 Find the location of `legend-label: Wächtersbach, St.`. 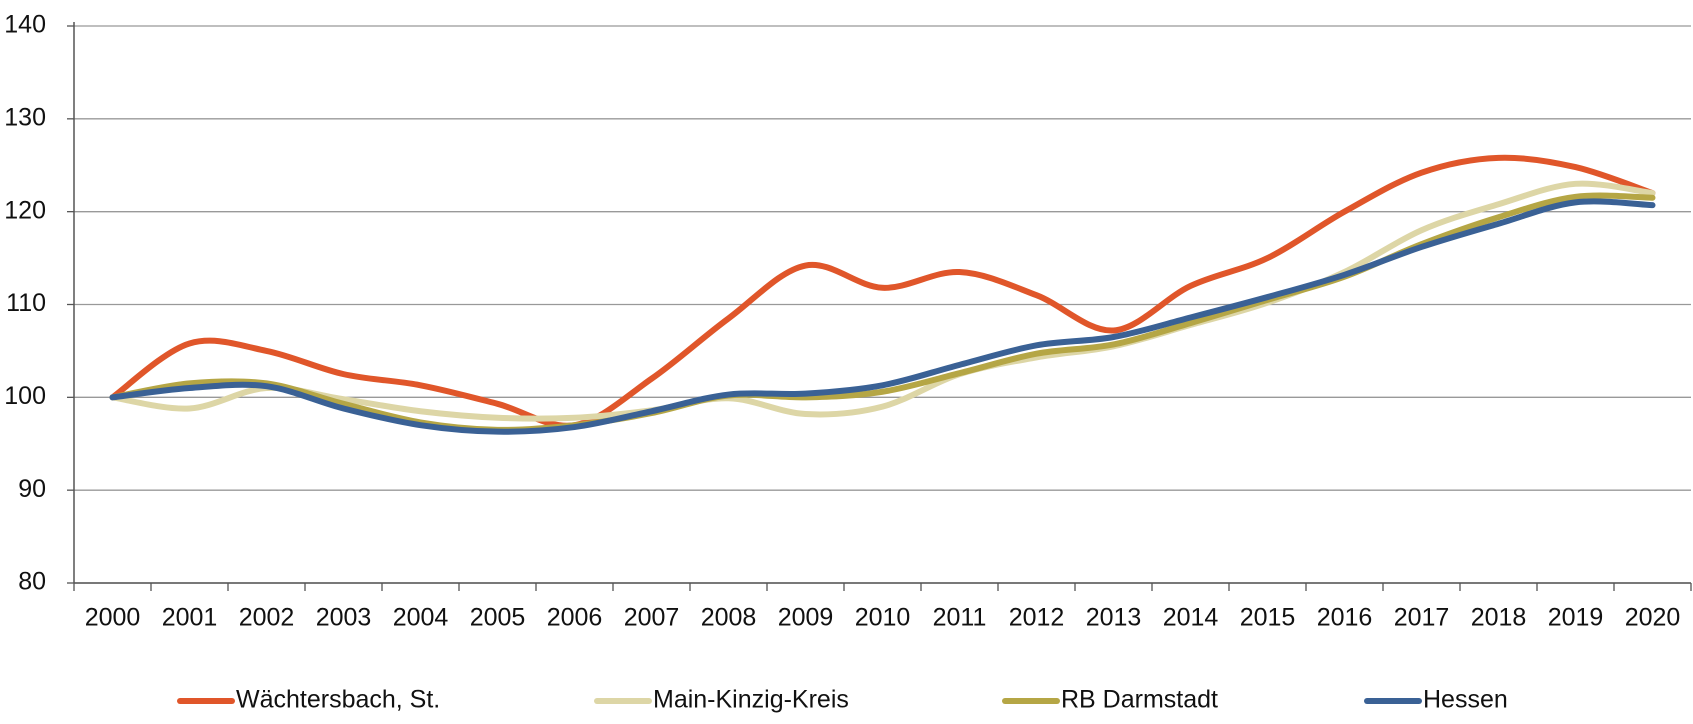

legend-label: Wächtersbach, St. is located at coordinates (338, 700).